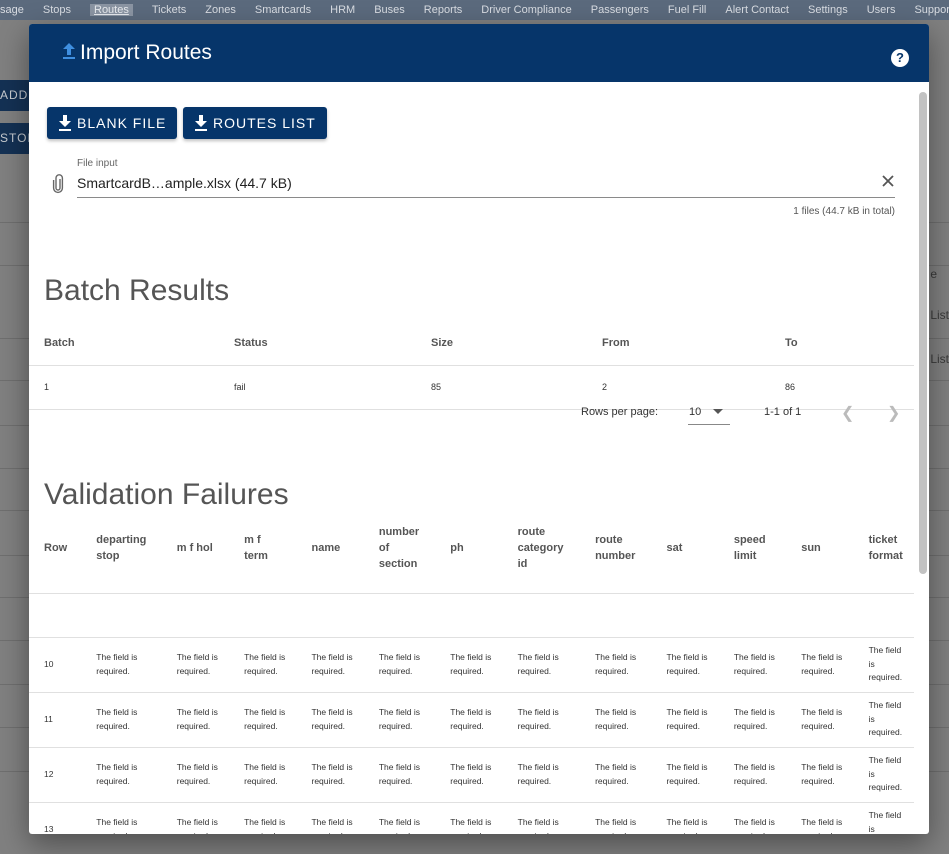  Describe the element at coordinates (121, 549) in the screenshot. I see `column-header: departing stop` at that location.